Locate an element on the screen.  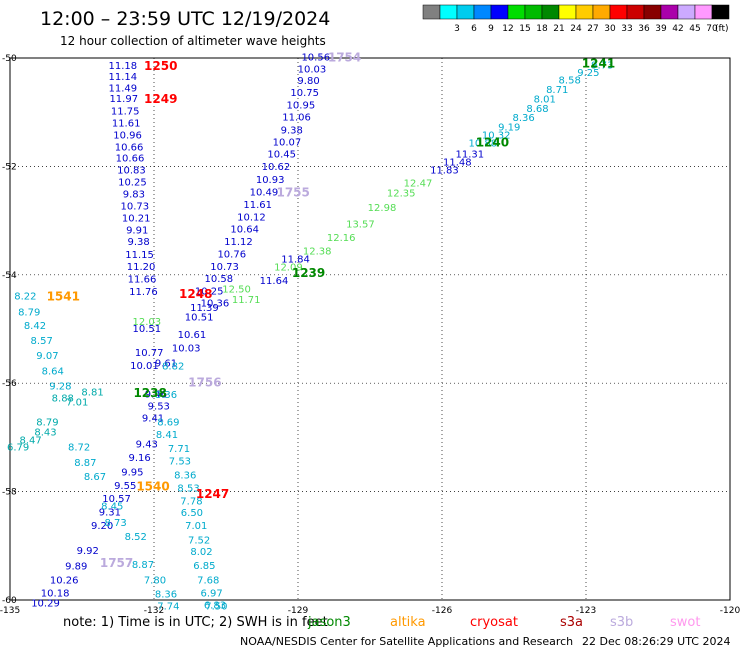
swh-value: 8.01 is located at coordinates (545, 100).